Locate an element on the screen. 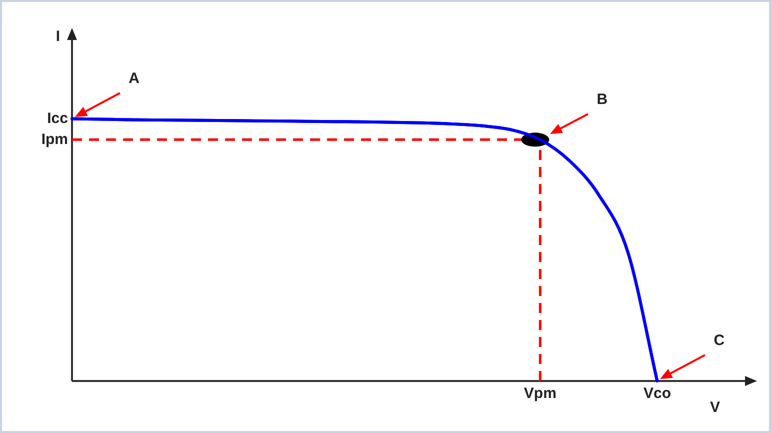 This screenshot has height=433, width=771. annotation: C is located at coordinates (719, 341).